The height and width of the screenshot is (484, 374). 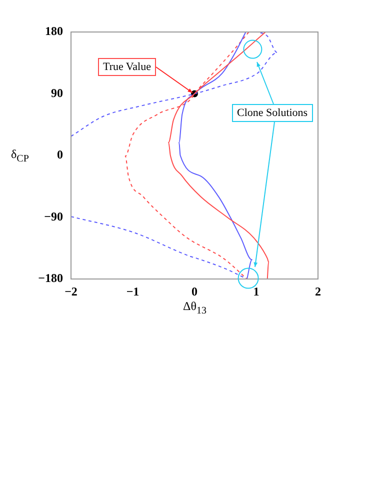 What do you see at coordinates (195, 291) in the screenshot?
I see `x-tick-label: 0` at bounding box center [195, 291].